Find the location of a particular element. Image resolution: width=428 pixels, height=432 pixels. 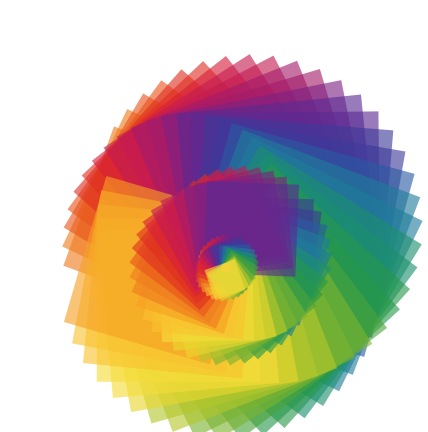

spiral-center is located at coordinates (226, 268).